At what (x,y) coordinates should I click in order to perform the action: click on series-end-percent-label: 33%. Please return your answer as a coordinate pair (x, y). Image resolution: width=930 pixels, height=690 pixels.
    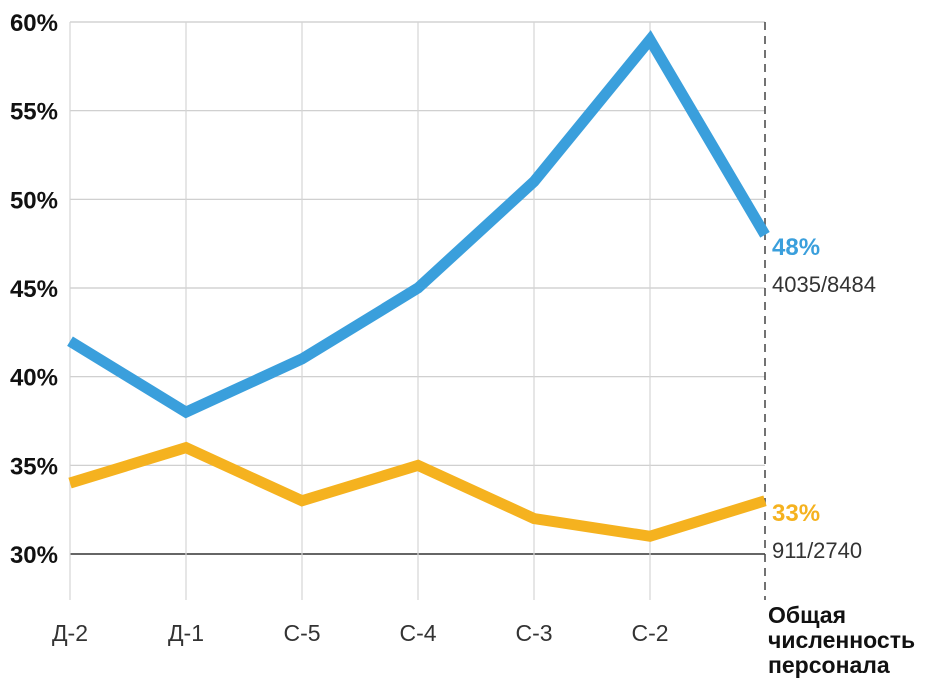
    Looking at the image, I should click on (796, 513).